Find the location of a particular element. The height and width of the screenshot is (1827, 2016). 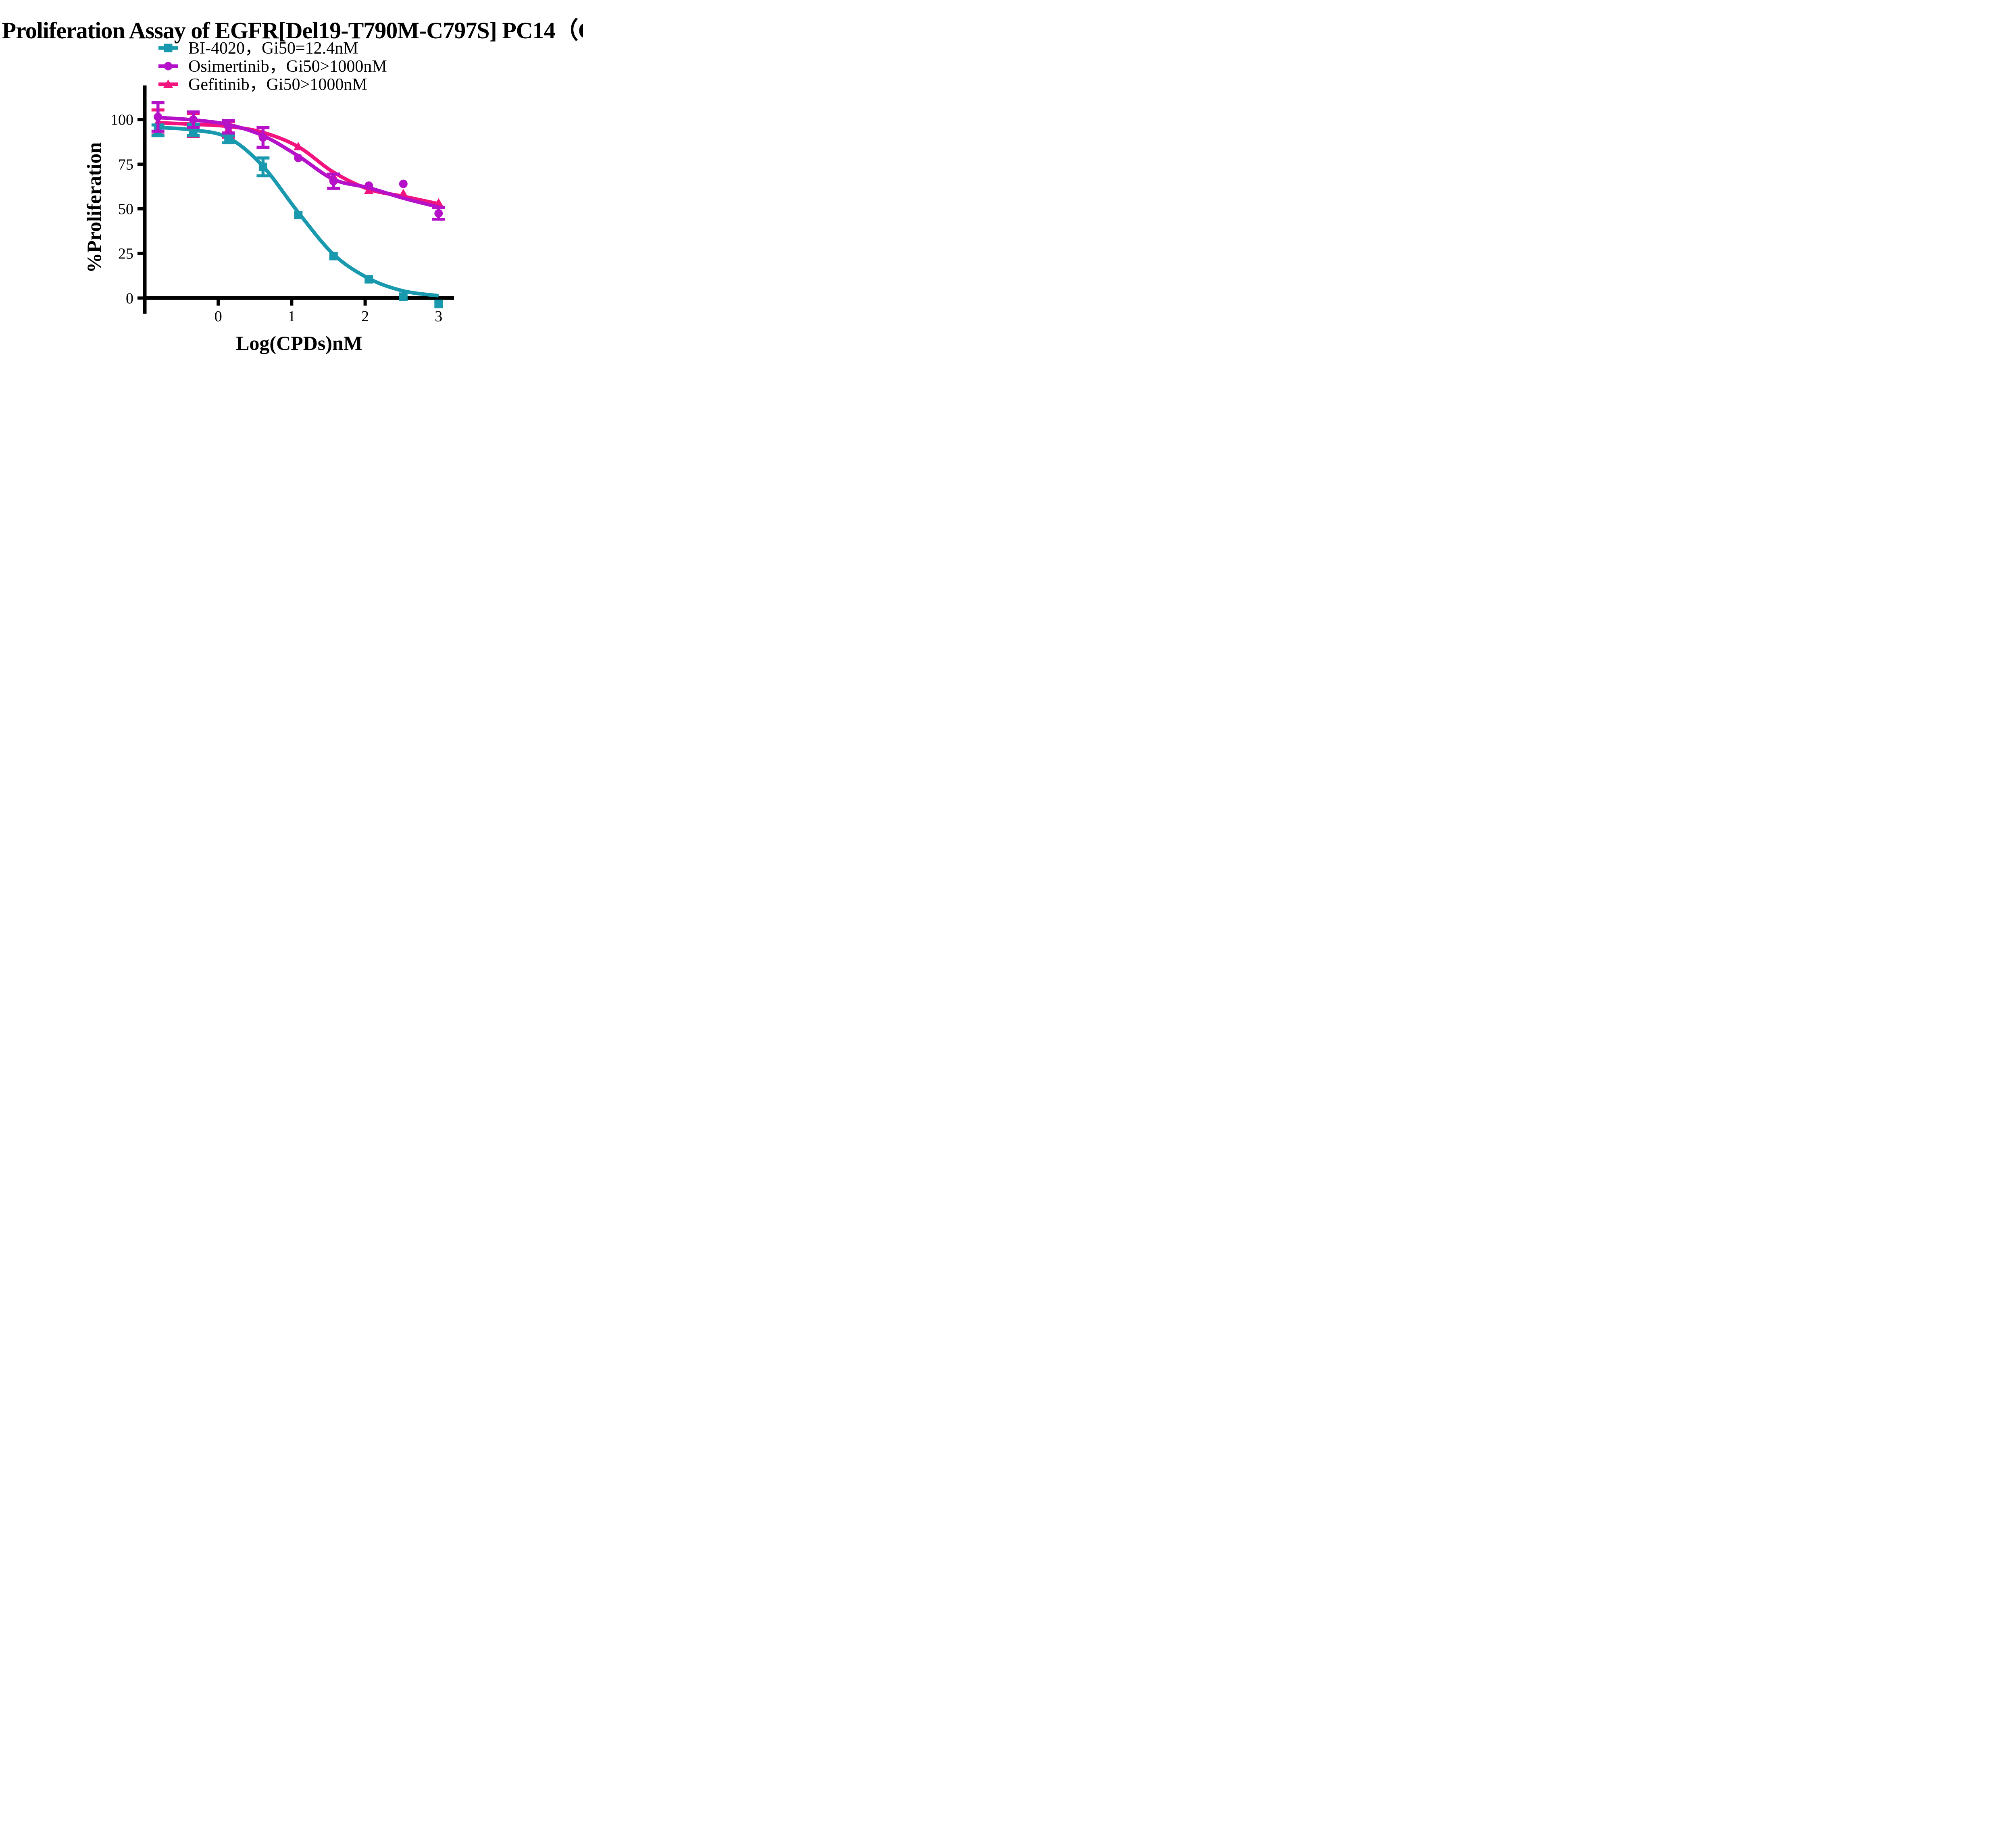

gefitinib-curve is located at coordinates (298, 163).